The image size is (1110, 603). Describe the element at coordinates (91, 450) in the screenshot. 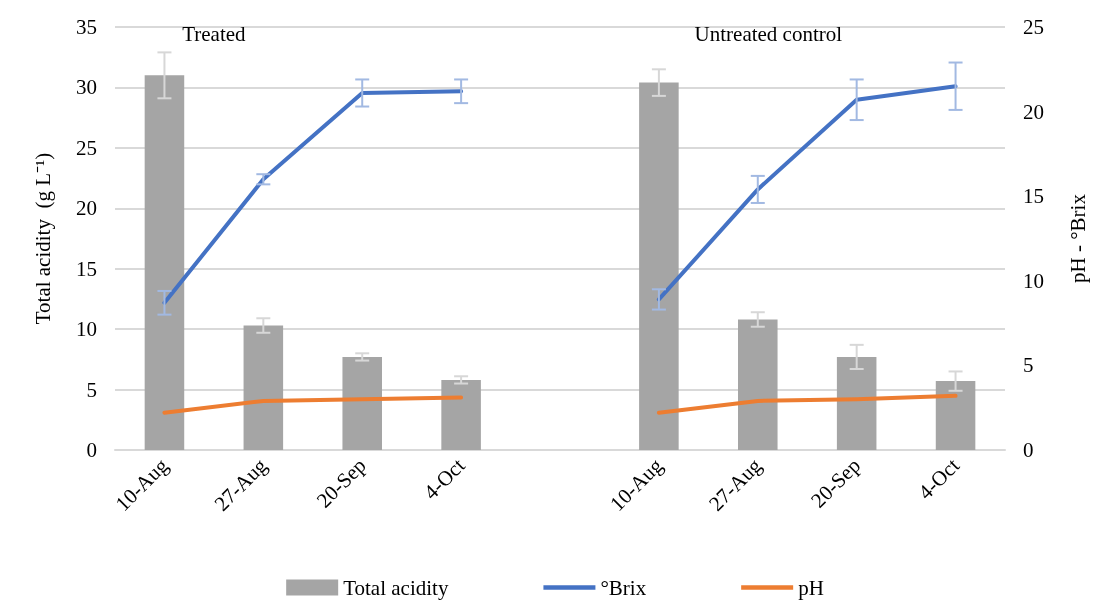

I see `y-tick-label: 0` at that location.